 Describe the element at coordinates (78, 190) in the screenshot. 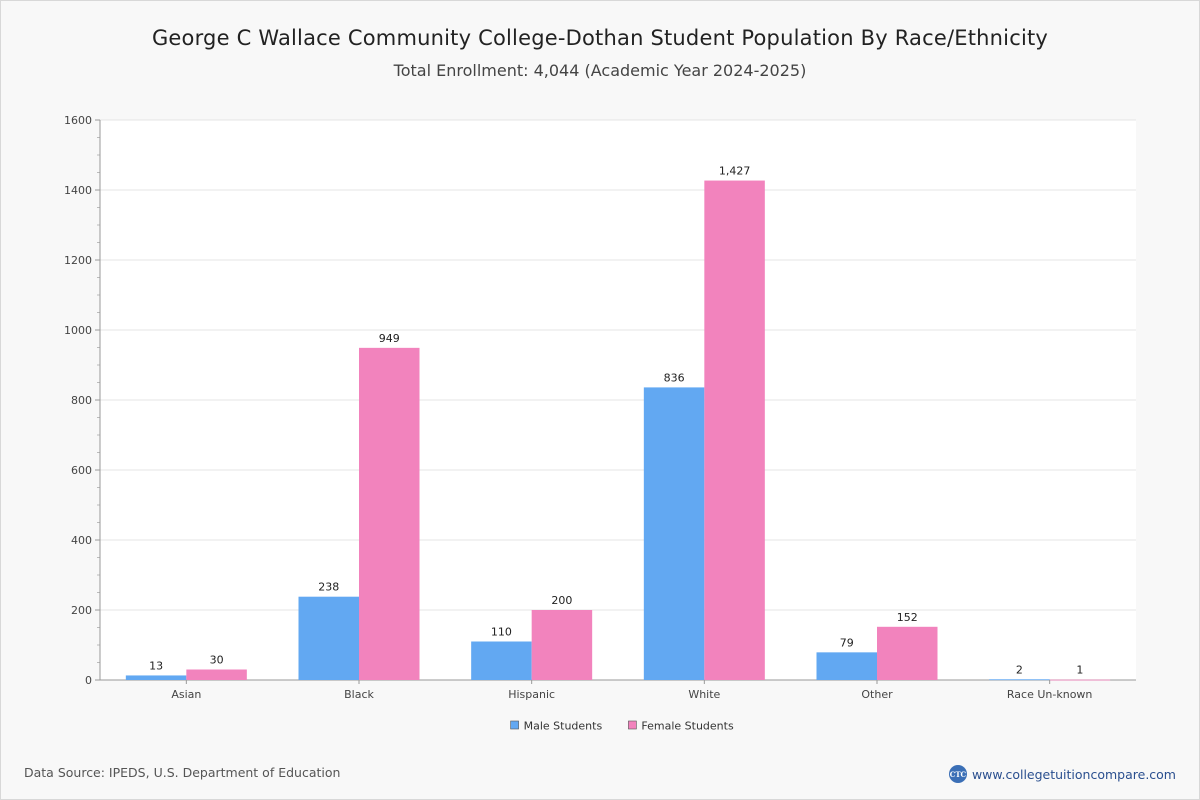

I see `y-tick-label: 1400` at that location.